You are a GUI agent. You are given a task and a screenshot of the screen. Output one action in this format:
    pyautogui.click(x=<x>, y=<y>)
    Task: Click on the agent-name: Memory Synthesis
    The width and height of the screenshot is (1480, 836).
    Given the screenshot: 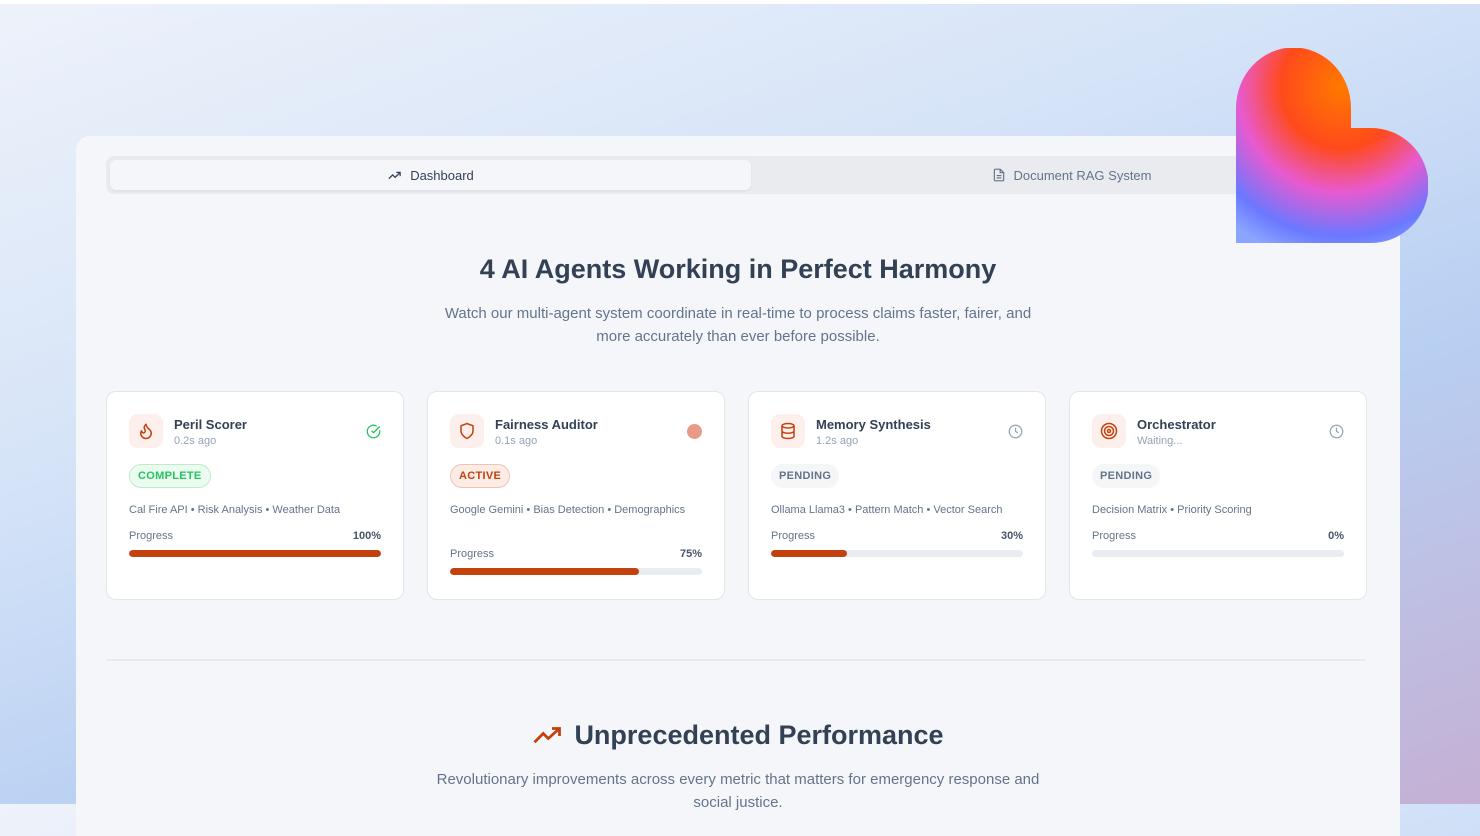 What is the action you would take?
    pyautogui.click(x=873, y=424)
    